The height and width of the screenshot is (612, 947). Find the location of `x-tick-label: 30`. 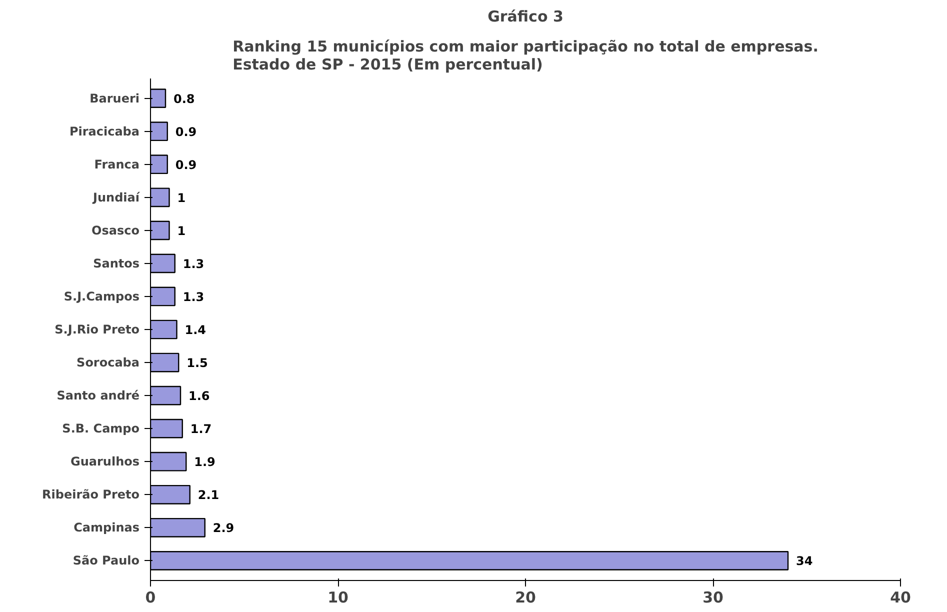

x-tick-label: 30 is located at coordinates (713, 597).